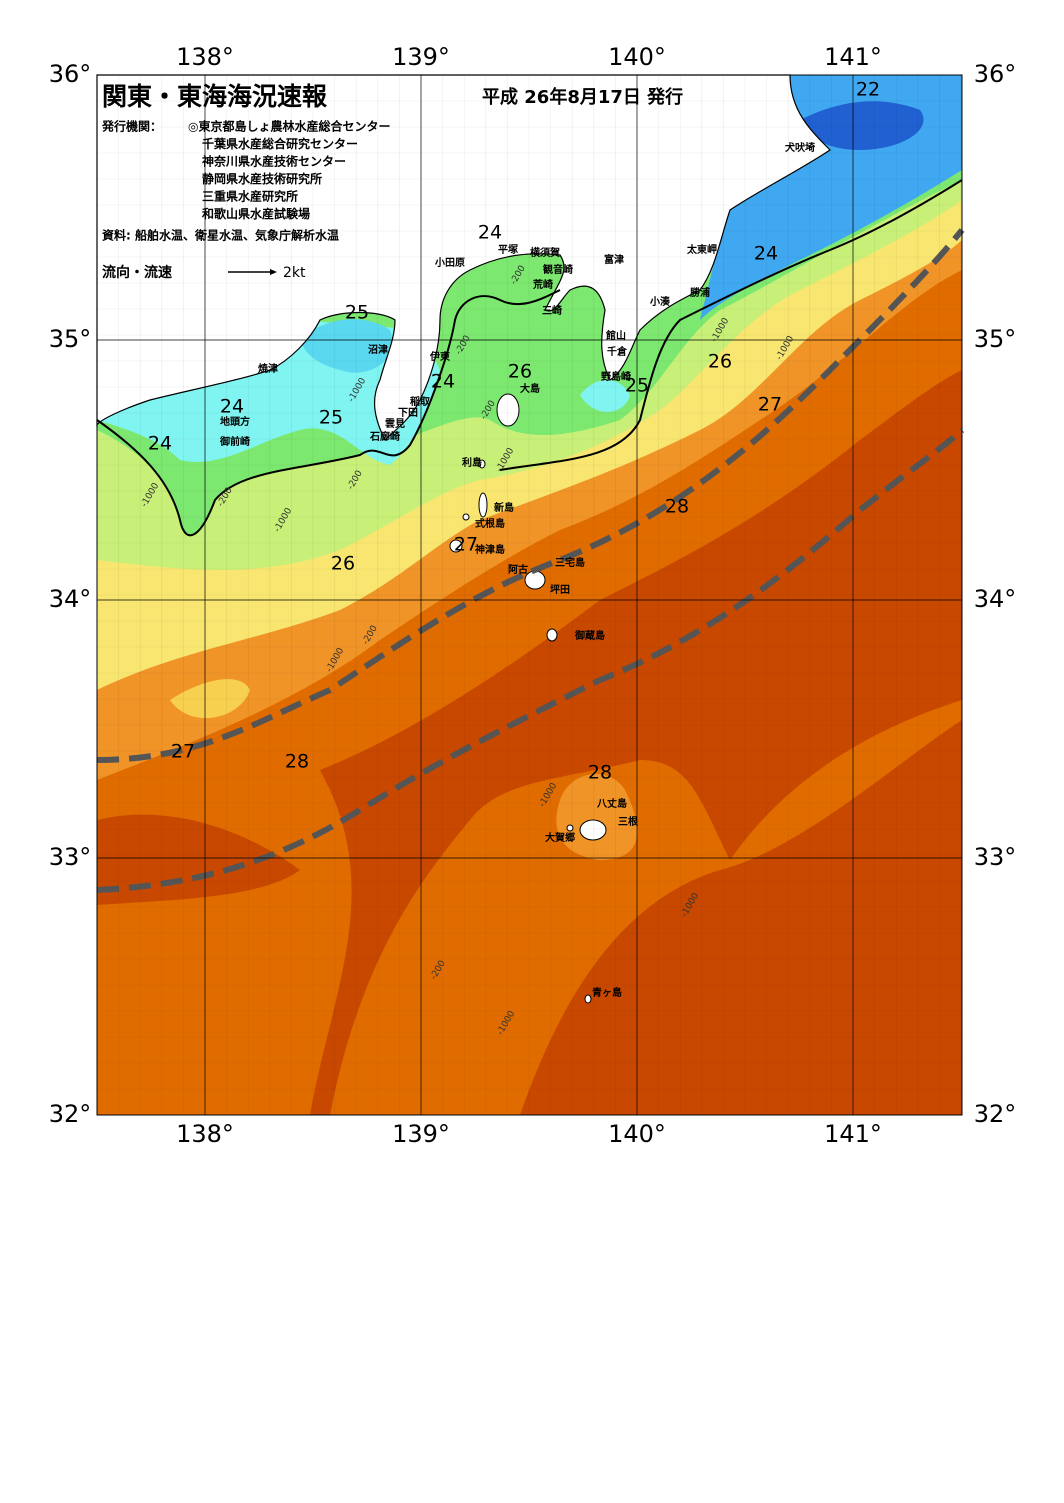 The image size is (1064, 1503). Describe the element at coordinates (378, 349) in the screenshot. I see `place-name: 沼津` at that location.